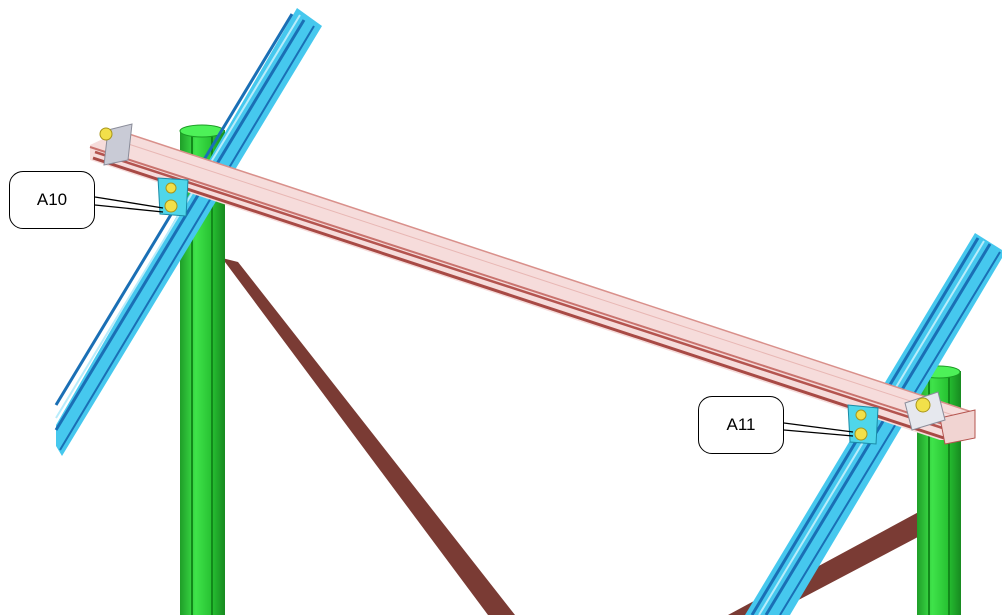  Describe the element at coordinates (173, 197) in the screenshot. I see `bracket-a10` at that location.